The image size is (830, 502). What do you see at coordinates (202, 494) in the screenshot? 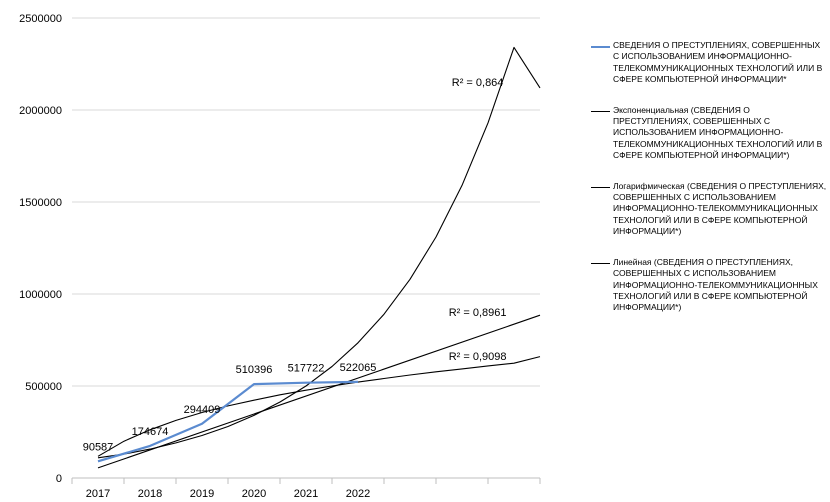
I see `x-tick-label-2: 2019` at bounding box center [202, 494].